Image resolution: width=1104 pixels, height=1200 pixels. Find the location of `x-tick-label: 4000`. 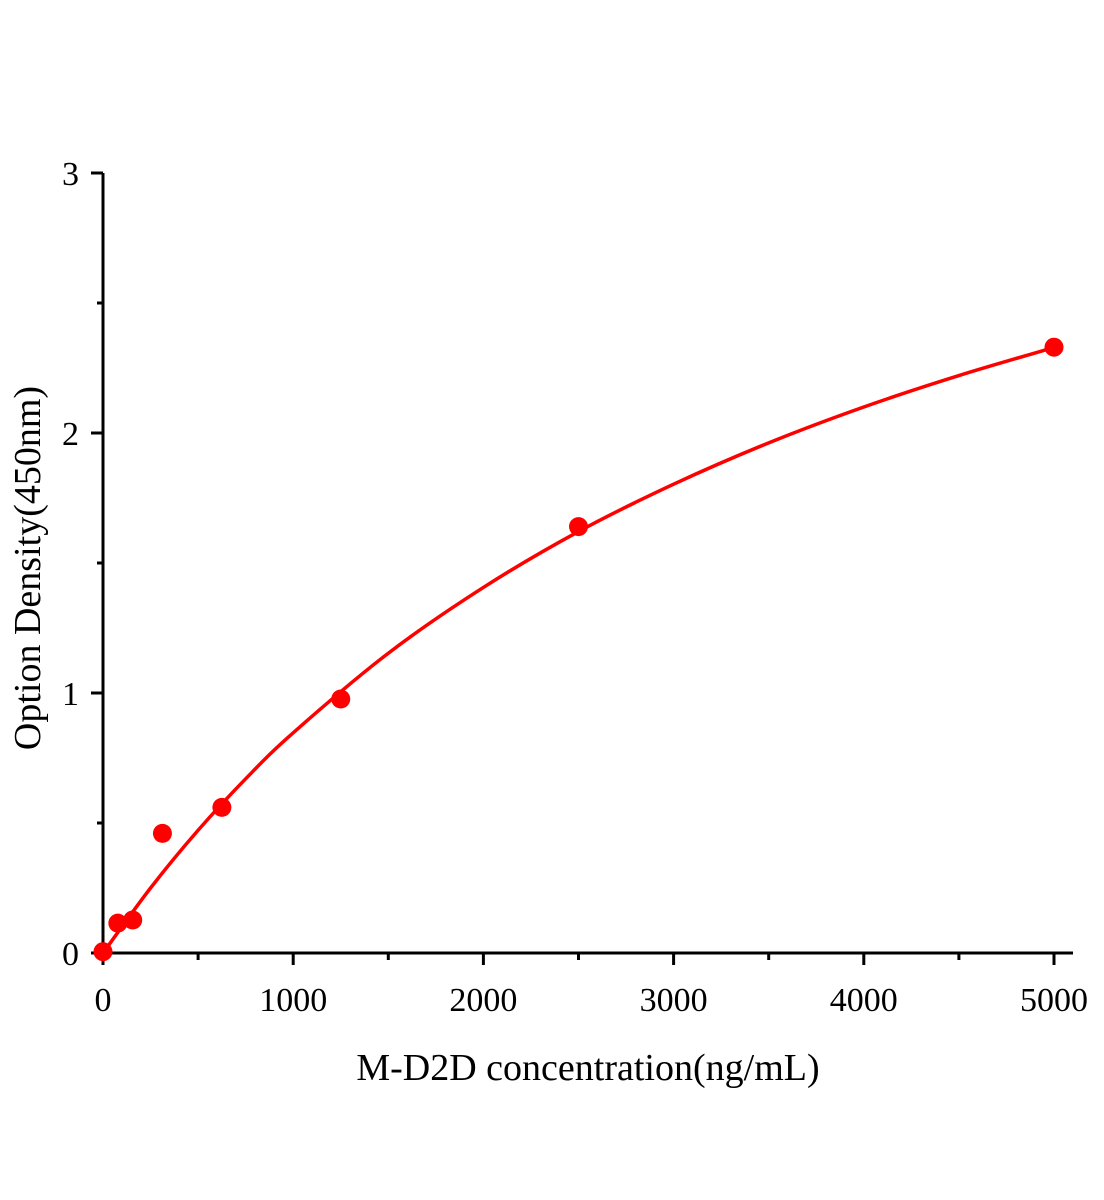

x-tick-label: 4000 is located at coordinates (864, 1000).